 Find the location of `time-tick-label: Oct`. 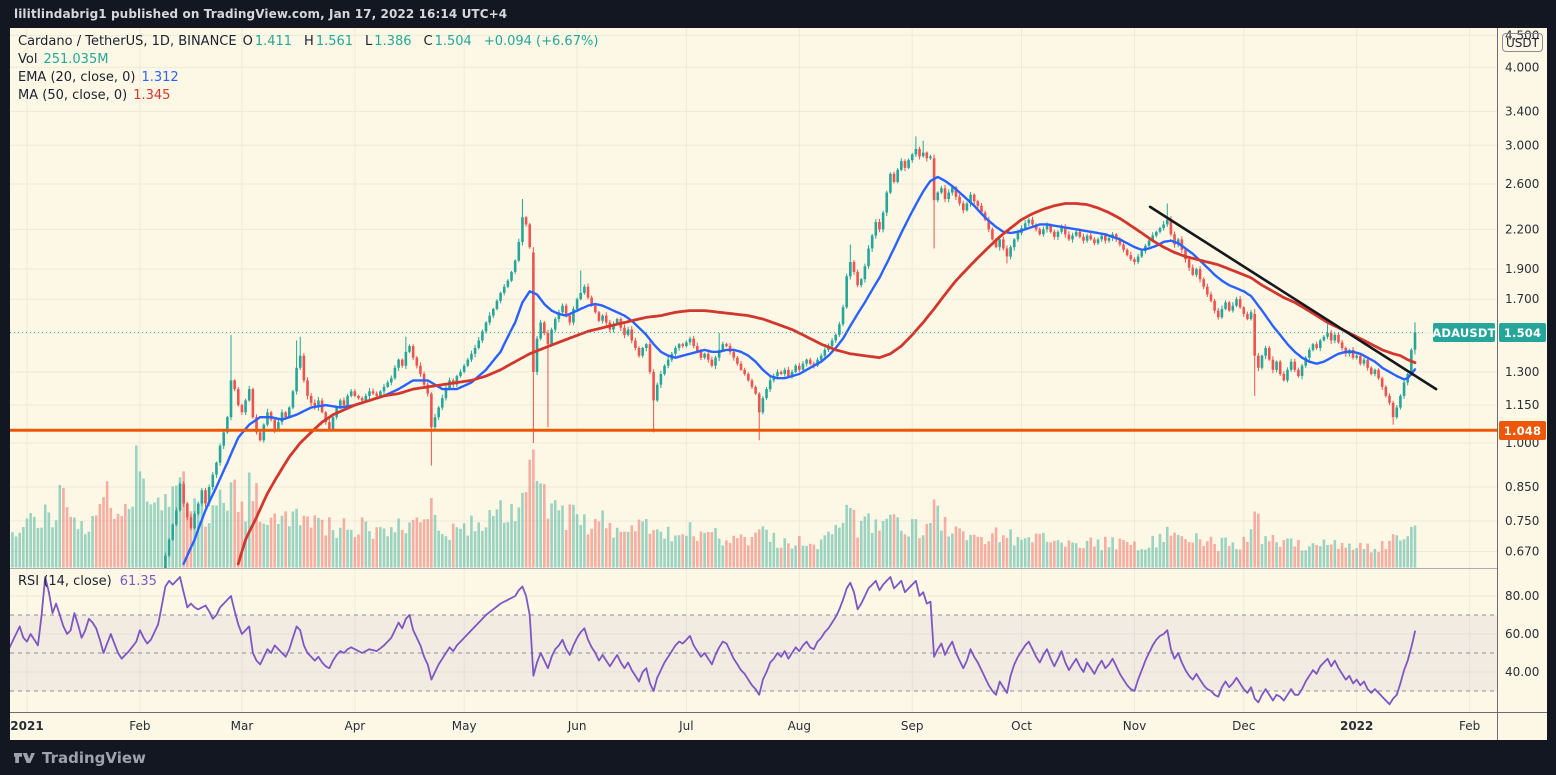

time-tick-label: Oct is located at coordinates (1021, 726).